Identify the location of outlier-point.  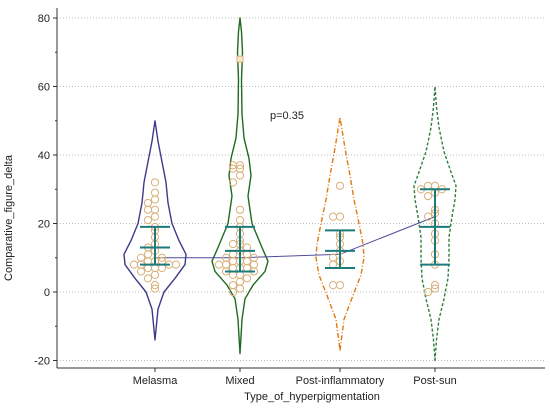
(240, 59).